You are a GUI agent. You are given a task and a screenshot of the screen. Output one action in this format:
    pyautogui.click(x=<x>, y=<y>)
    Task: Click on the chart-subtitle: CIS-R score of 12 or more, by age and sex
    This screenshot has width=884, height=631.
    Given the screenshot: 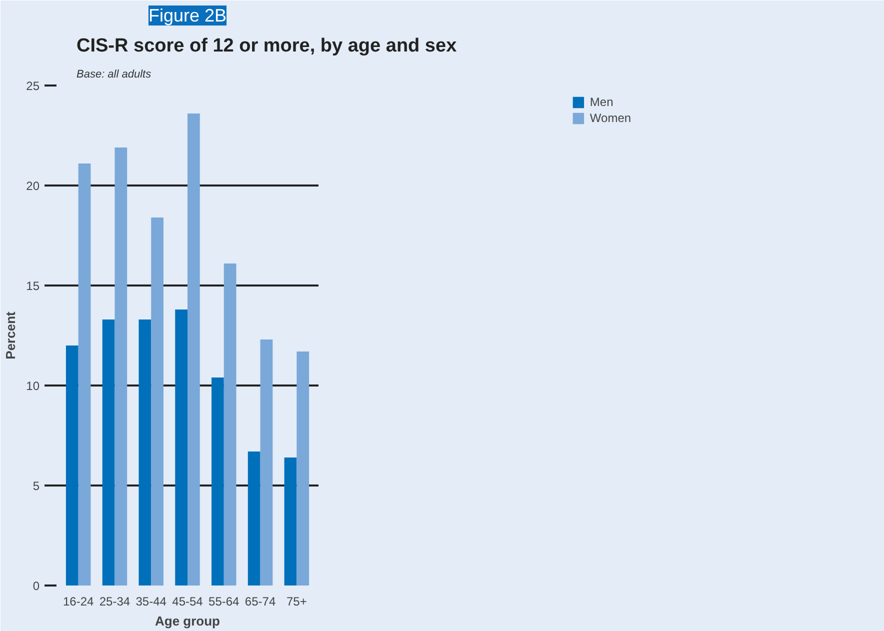 What is the action you would take?
    pyautogui.click(x=267, y=46)
    